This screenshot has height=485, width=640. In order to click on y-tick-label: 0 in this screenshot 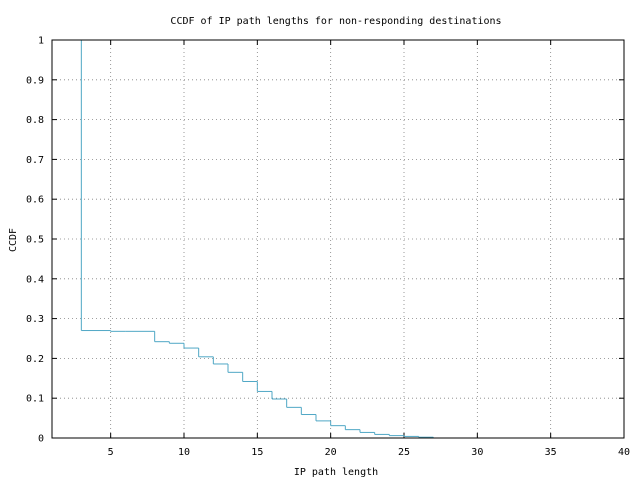, I will do `click(41, 439)`.